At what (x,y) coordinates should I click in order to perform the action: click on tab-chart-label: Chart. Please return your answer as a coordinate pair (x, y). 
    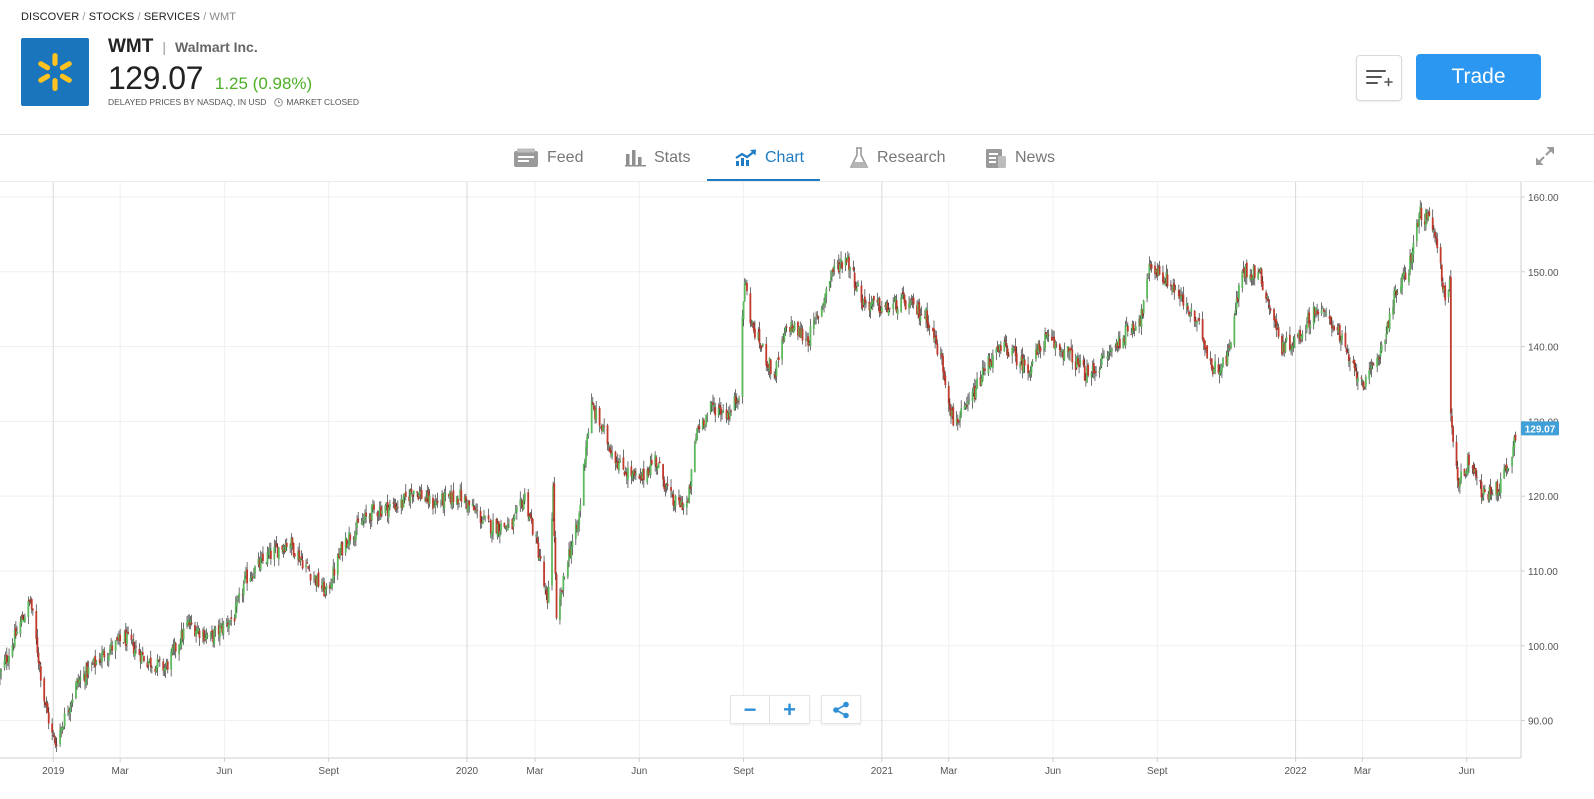
    Looking at the image, I should click on (785, 157).